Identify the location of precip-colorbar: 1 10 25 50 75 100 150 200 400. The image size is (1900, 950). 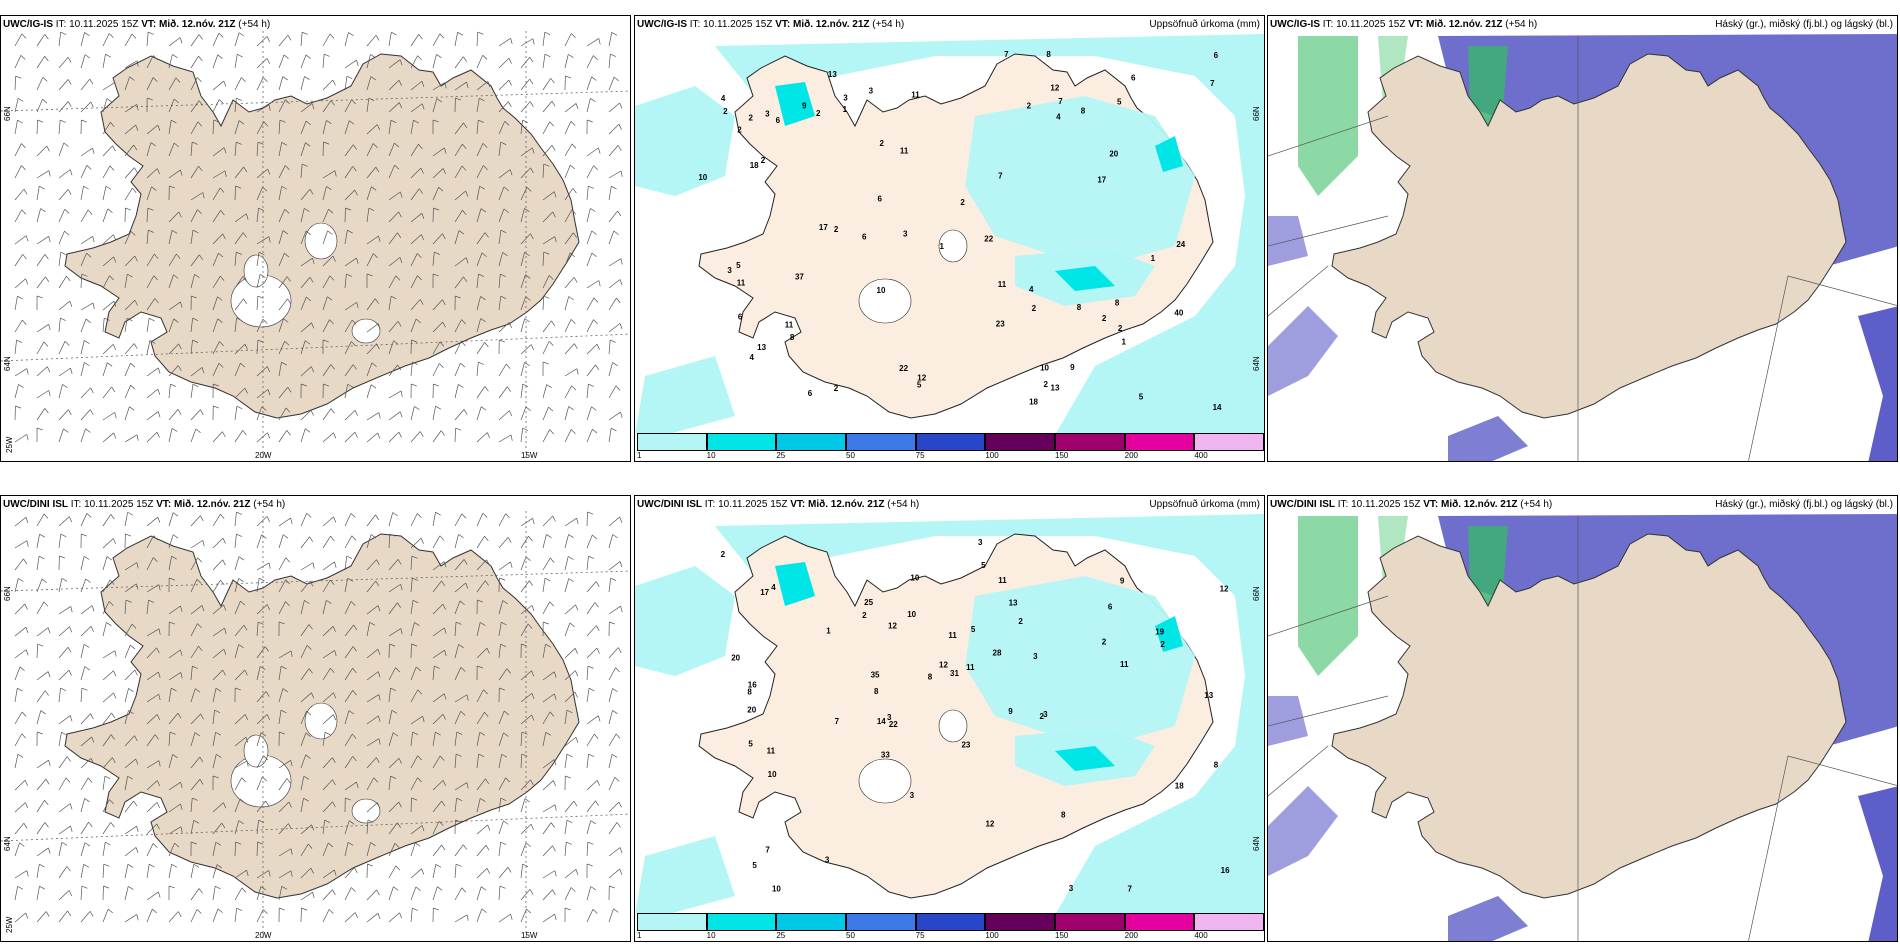
(949, 927).